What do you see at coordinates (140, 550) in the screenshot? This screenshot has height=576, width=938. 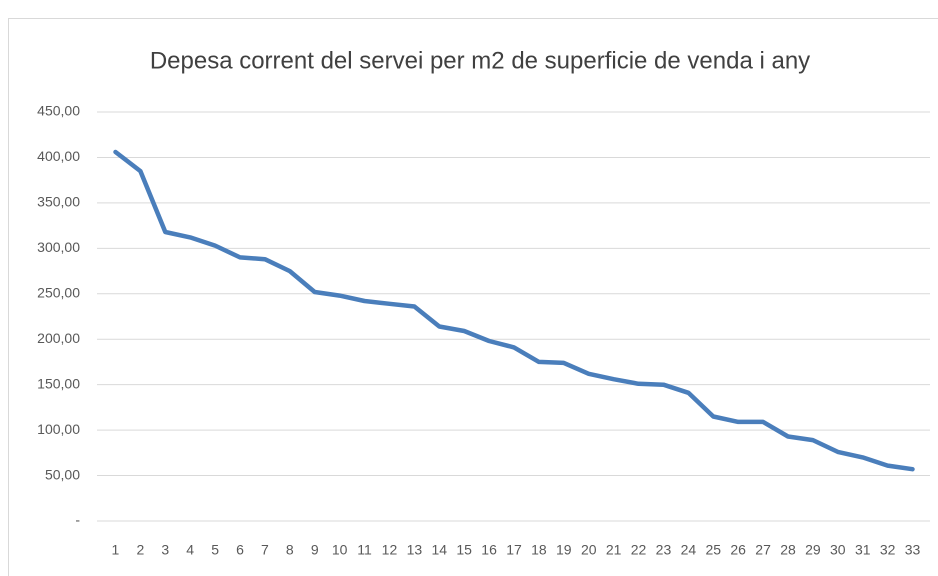 I see `x-tick-label: 2` at bounding box center [140, 550].